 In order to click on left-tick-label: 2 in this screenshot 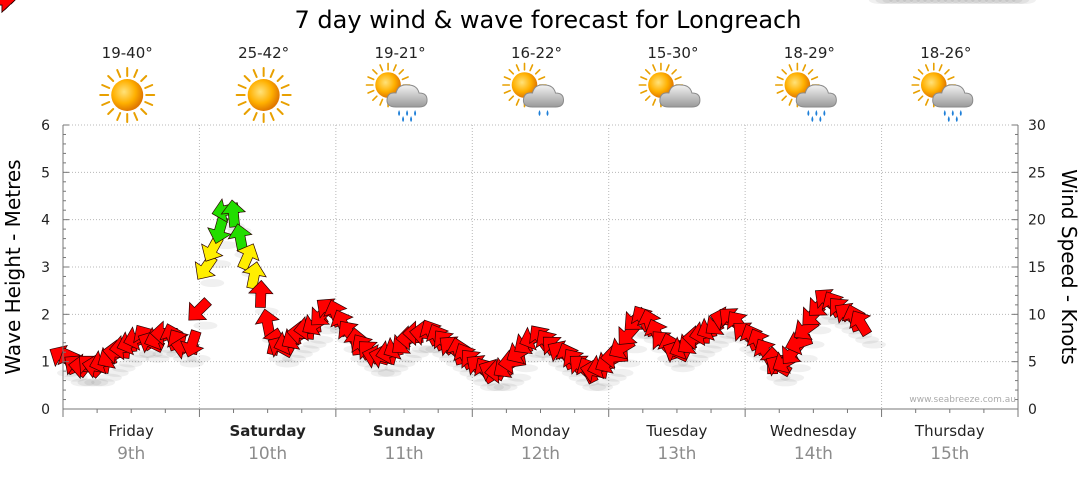, I will do `click(45, 315)`.